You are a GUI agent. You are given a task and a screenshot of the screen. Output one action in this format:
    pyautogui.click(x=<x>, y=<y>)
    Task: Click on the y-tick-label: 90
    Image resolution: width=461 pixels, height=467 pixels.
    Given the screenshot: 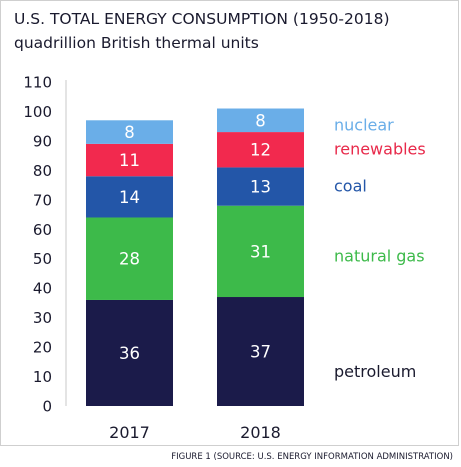 What is the action you would take?
    pyautogui.click(x=42, y=141)
    